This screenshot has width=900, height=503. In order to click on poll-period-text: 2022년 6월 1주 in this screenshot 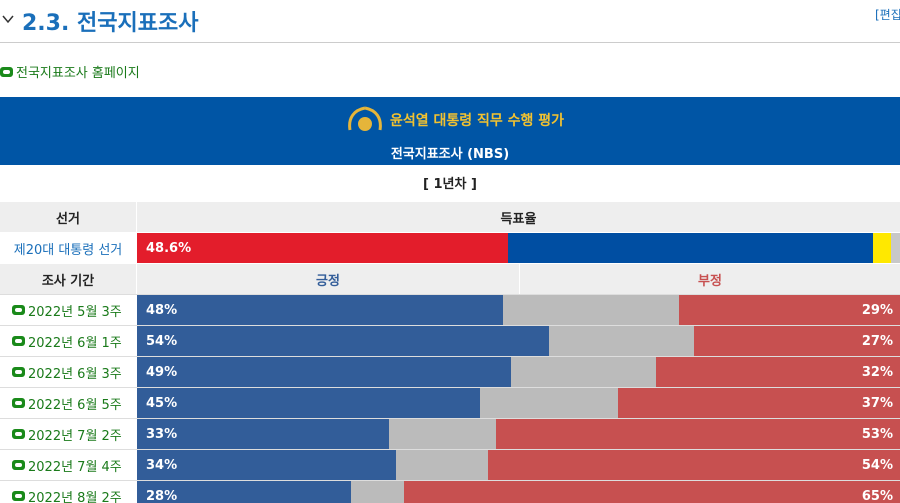, I will do `click(75, 343)`.